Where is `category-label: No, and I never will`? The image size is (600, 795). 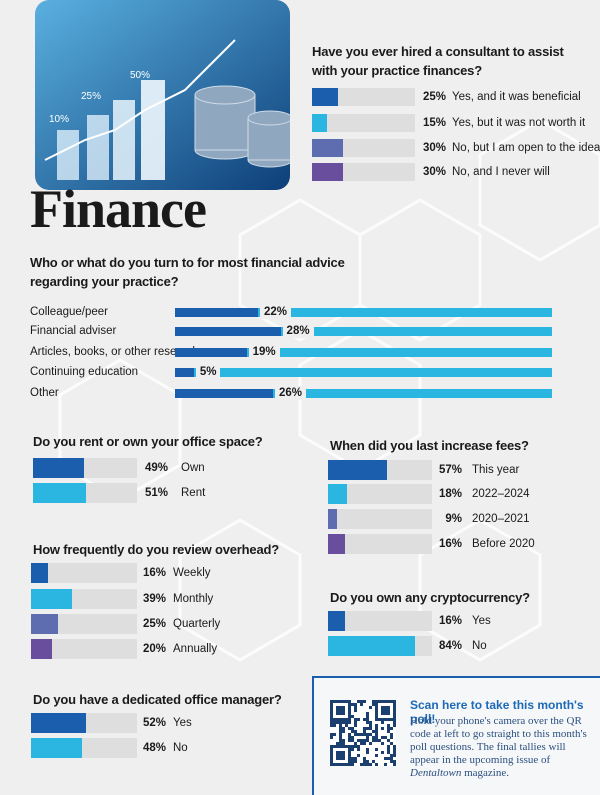
category-label: No, and I never will is located at coordinates (501, 172).